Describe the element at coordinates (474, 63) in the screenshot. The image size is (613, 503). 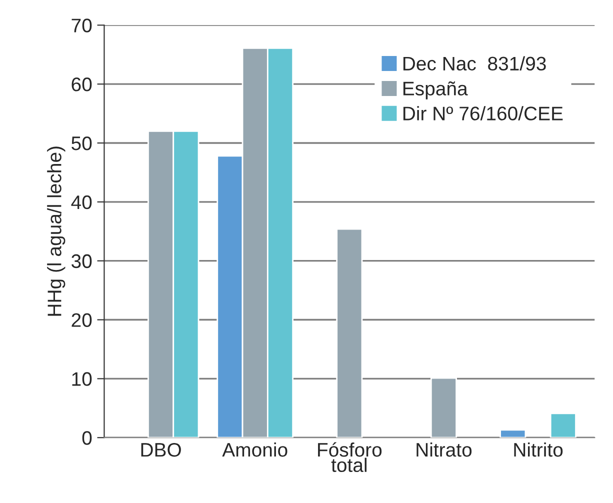
I see `legend-label: Dec Nac 831/93` at that location.